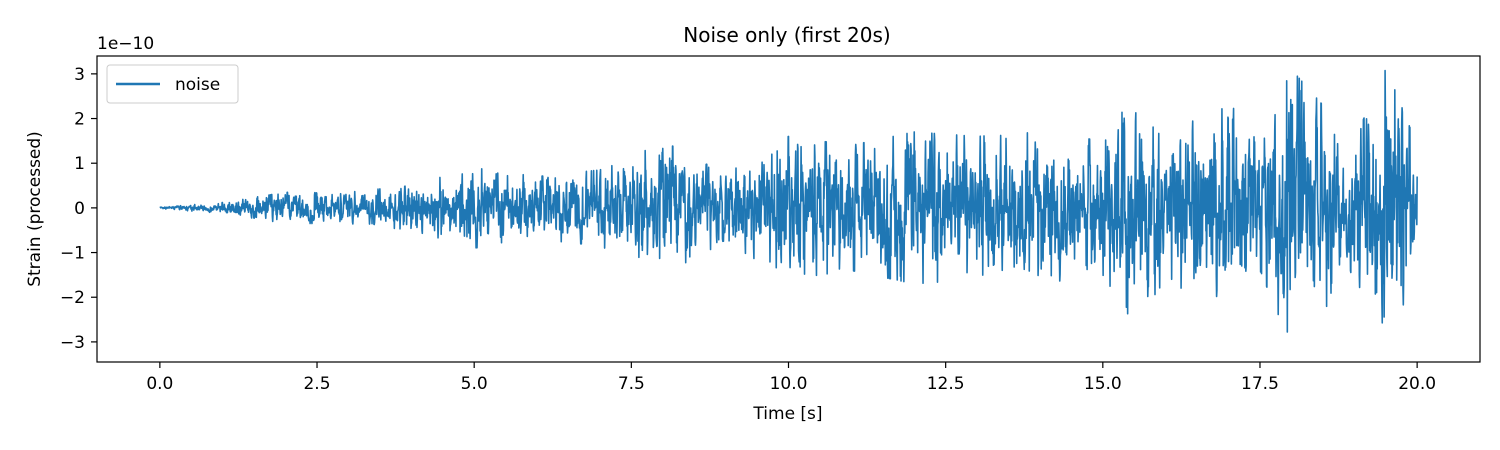 Image resolution: width=1500 pixels, height=450 pixels. I want to click on y-tick-label: 0, so click(79, 209).